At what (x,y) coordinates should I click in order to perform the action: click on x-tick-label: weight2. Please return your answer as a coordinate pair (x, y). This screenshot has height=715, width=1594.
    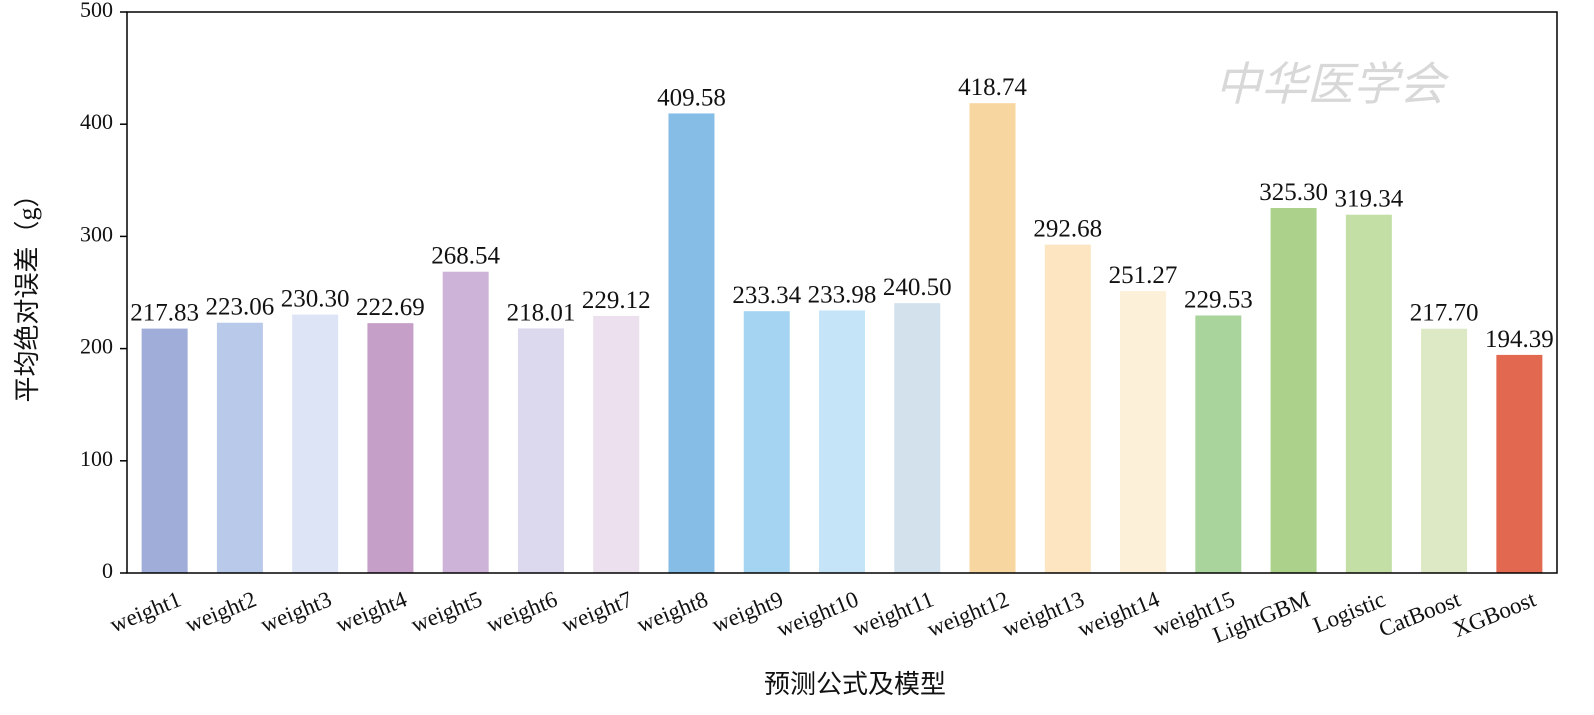
    Looking at the image, I should click on (221, 611).